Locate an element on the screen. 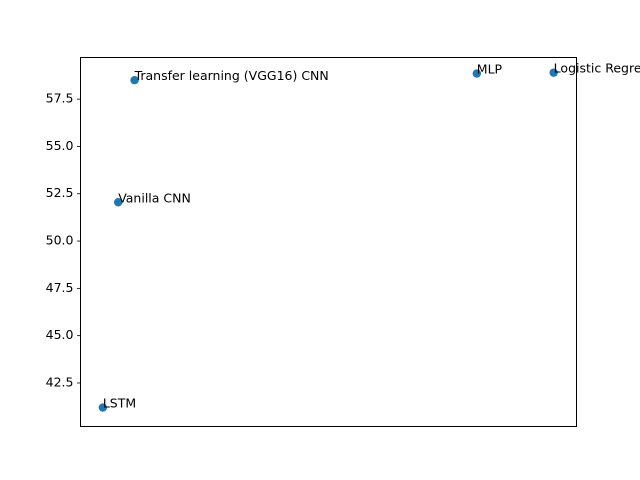 Image resolution: width=640 pixels, height=480 pixels. point-annotation: LSTM is located at coordinates (119, 403).